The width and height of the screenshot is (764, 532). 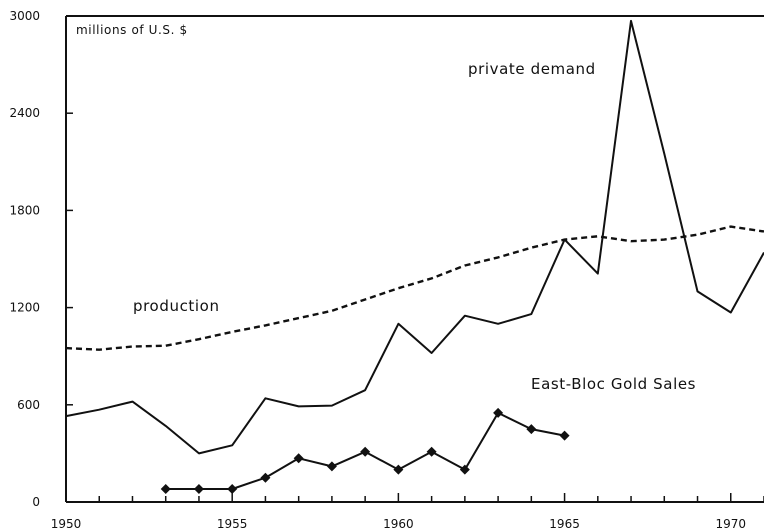 What do you see at coordinates (730, 524) in the screenshot?
I see `x-tick-label: 1970` at bounding box center [730, 524].